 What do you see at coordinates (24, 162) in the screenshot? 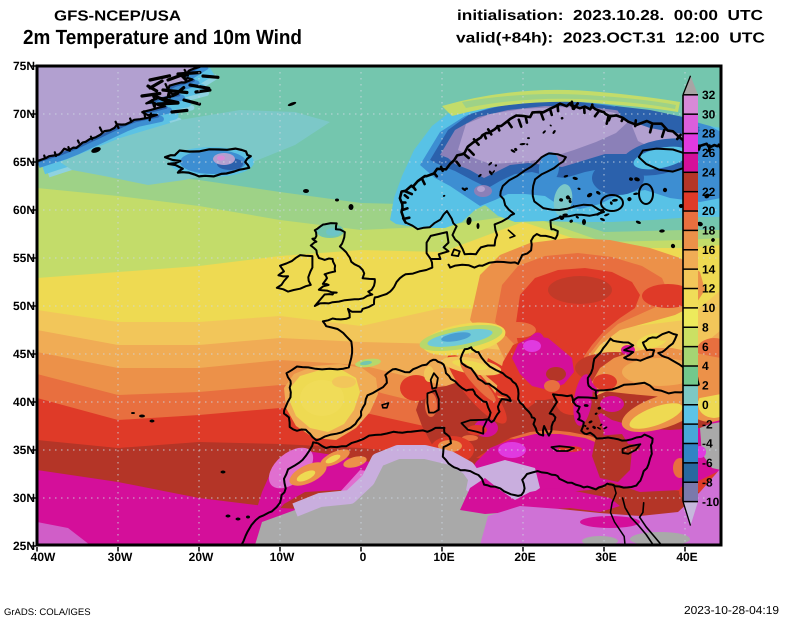
I see `svg-text: 65N` at bounding box center [24, 162].